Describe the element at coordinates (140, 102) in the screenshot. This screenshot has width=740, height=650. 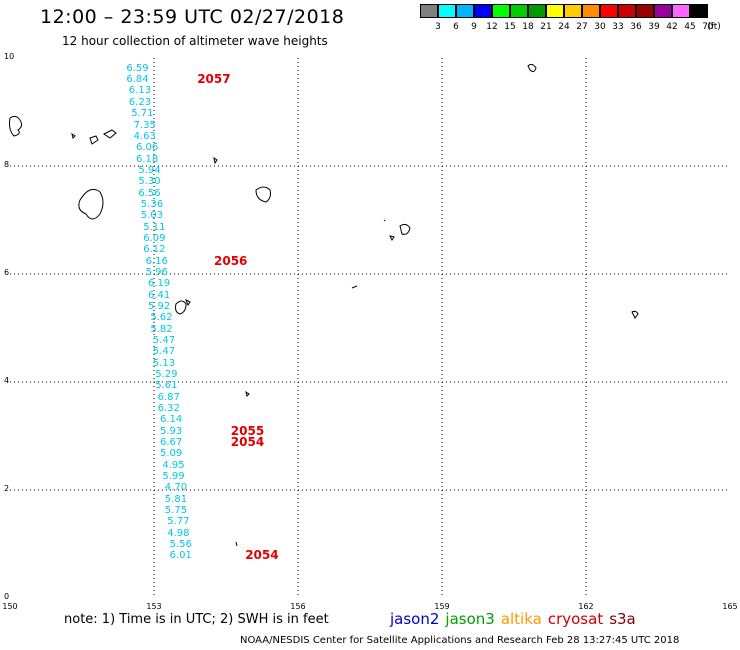
I see `wave-height-label: 6.23` at that location.